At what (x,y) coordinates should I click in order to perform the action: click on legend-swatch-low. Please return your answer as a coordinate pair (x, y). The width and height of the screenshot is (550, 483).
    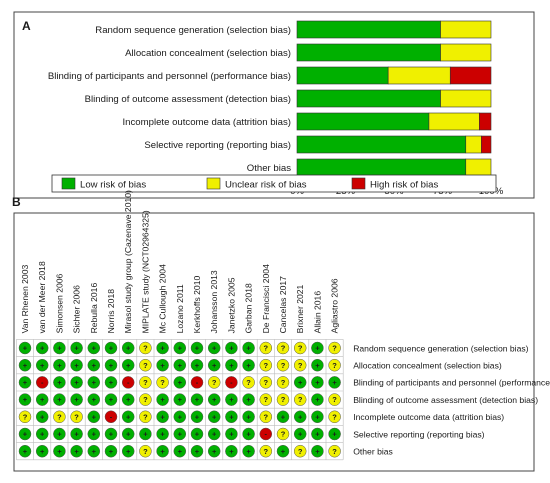
    Looking at the image, I should click on (68, 183).